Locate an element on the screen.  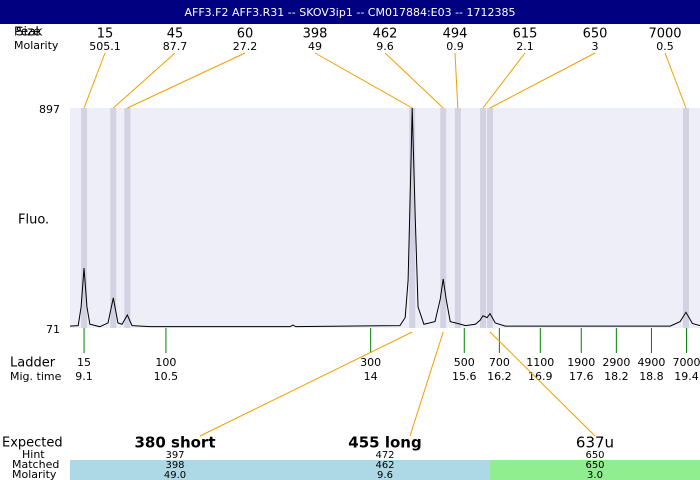
ladder-time: 17.6 is located at coordinates (581, 376).